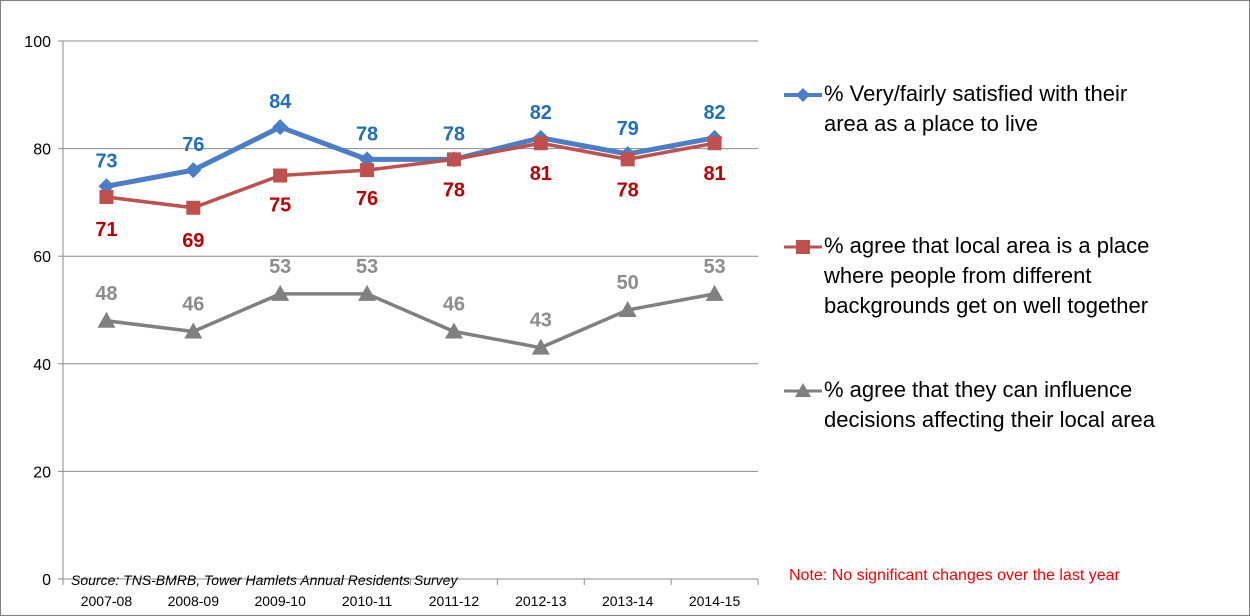  Describe the element at coordinates (194, 601) in the screenshot. I see `x-tick-label: 2008-09` at that location.